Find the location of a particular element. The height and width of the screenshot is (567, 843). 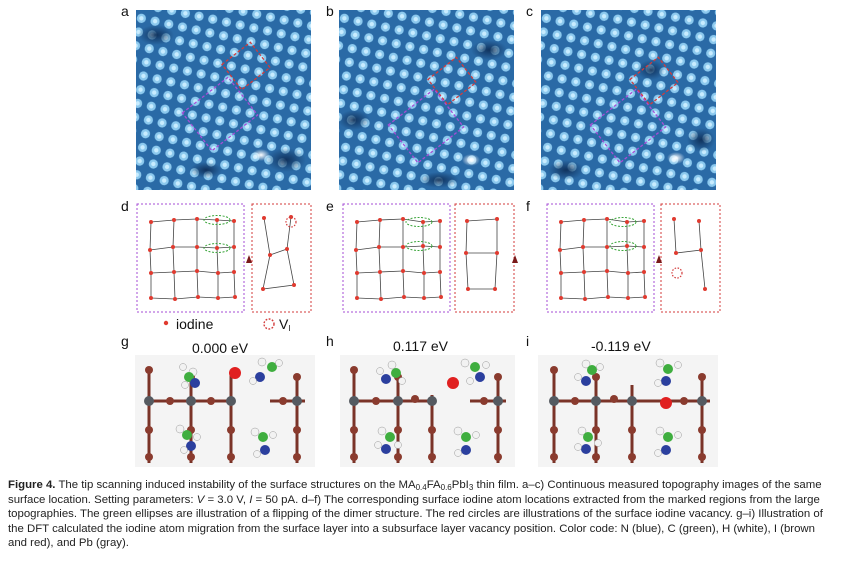

figure-label: Figure 4. is located at coordinates (32, 485).